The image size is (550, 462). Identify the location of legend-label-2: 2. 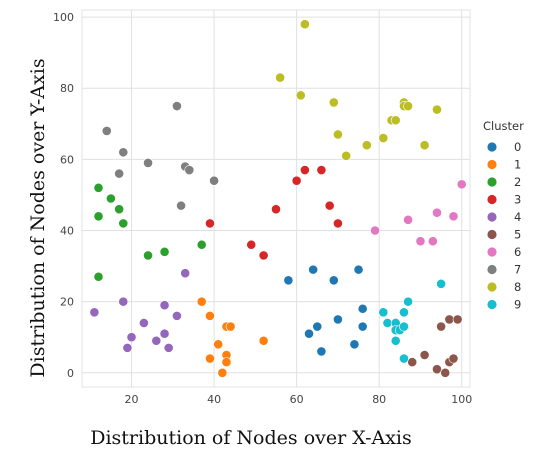
(517, 182).